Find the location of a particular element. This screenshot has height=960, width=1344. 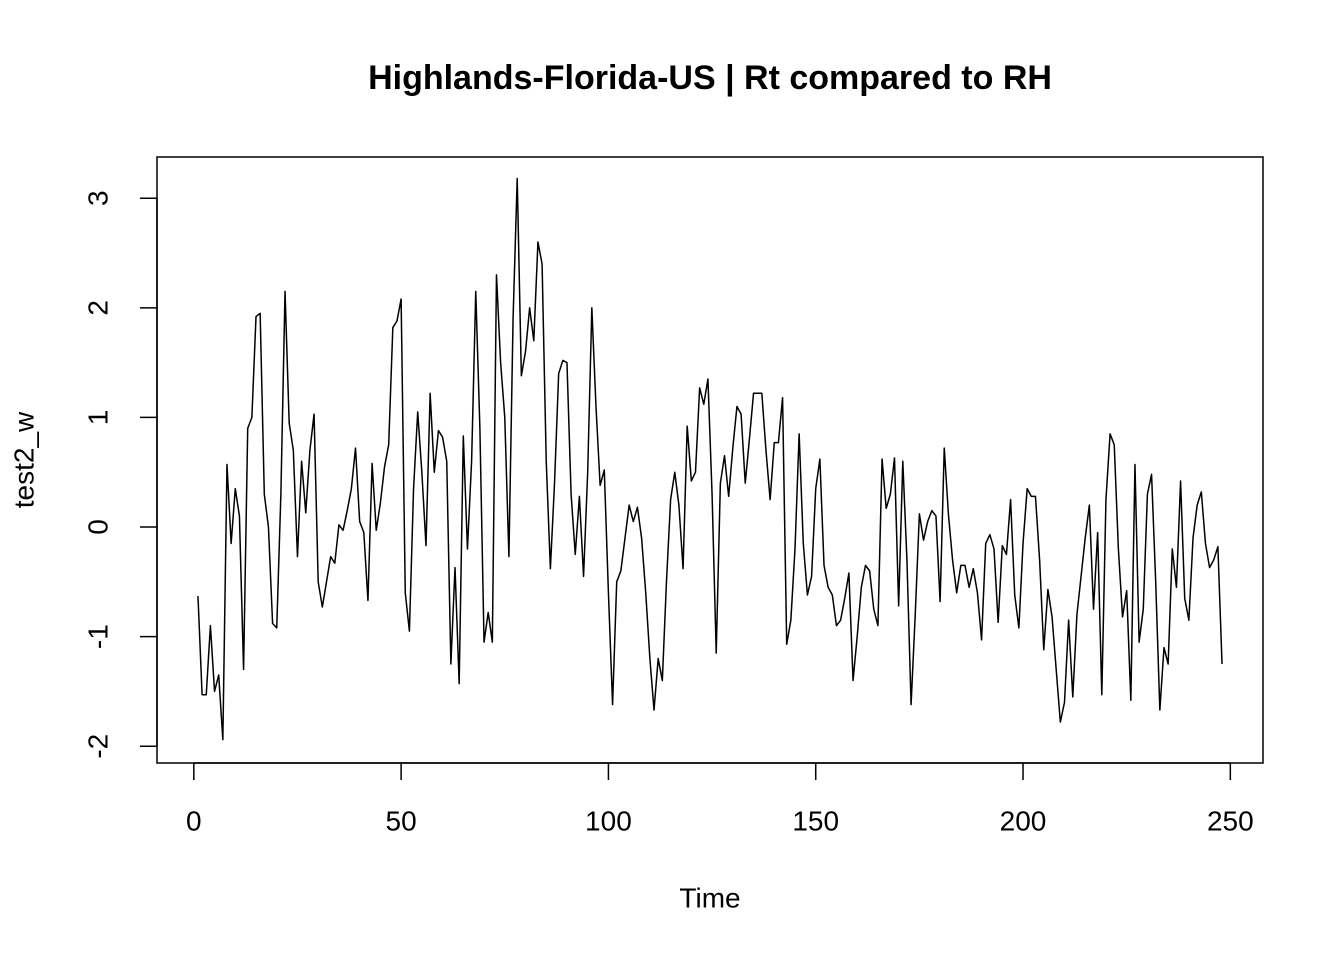

x-tick-label: 250 is located at coordinates (1230, 820).